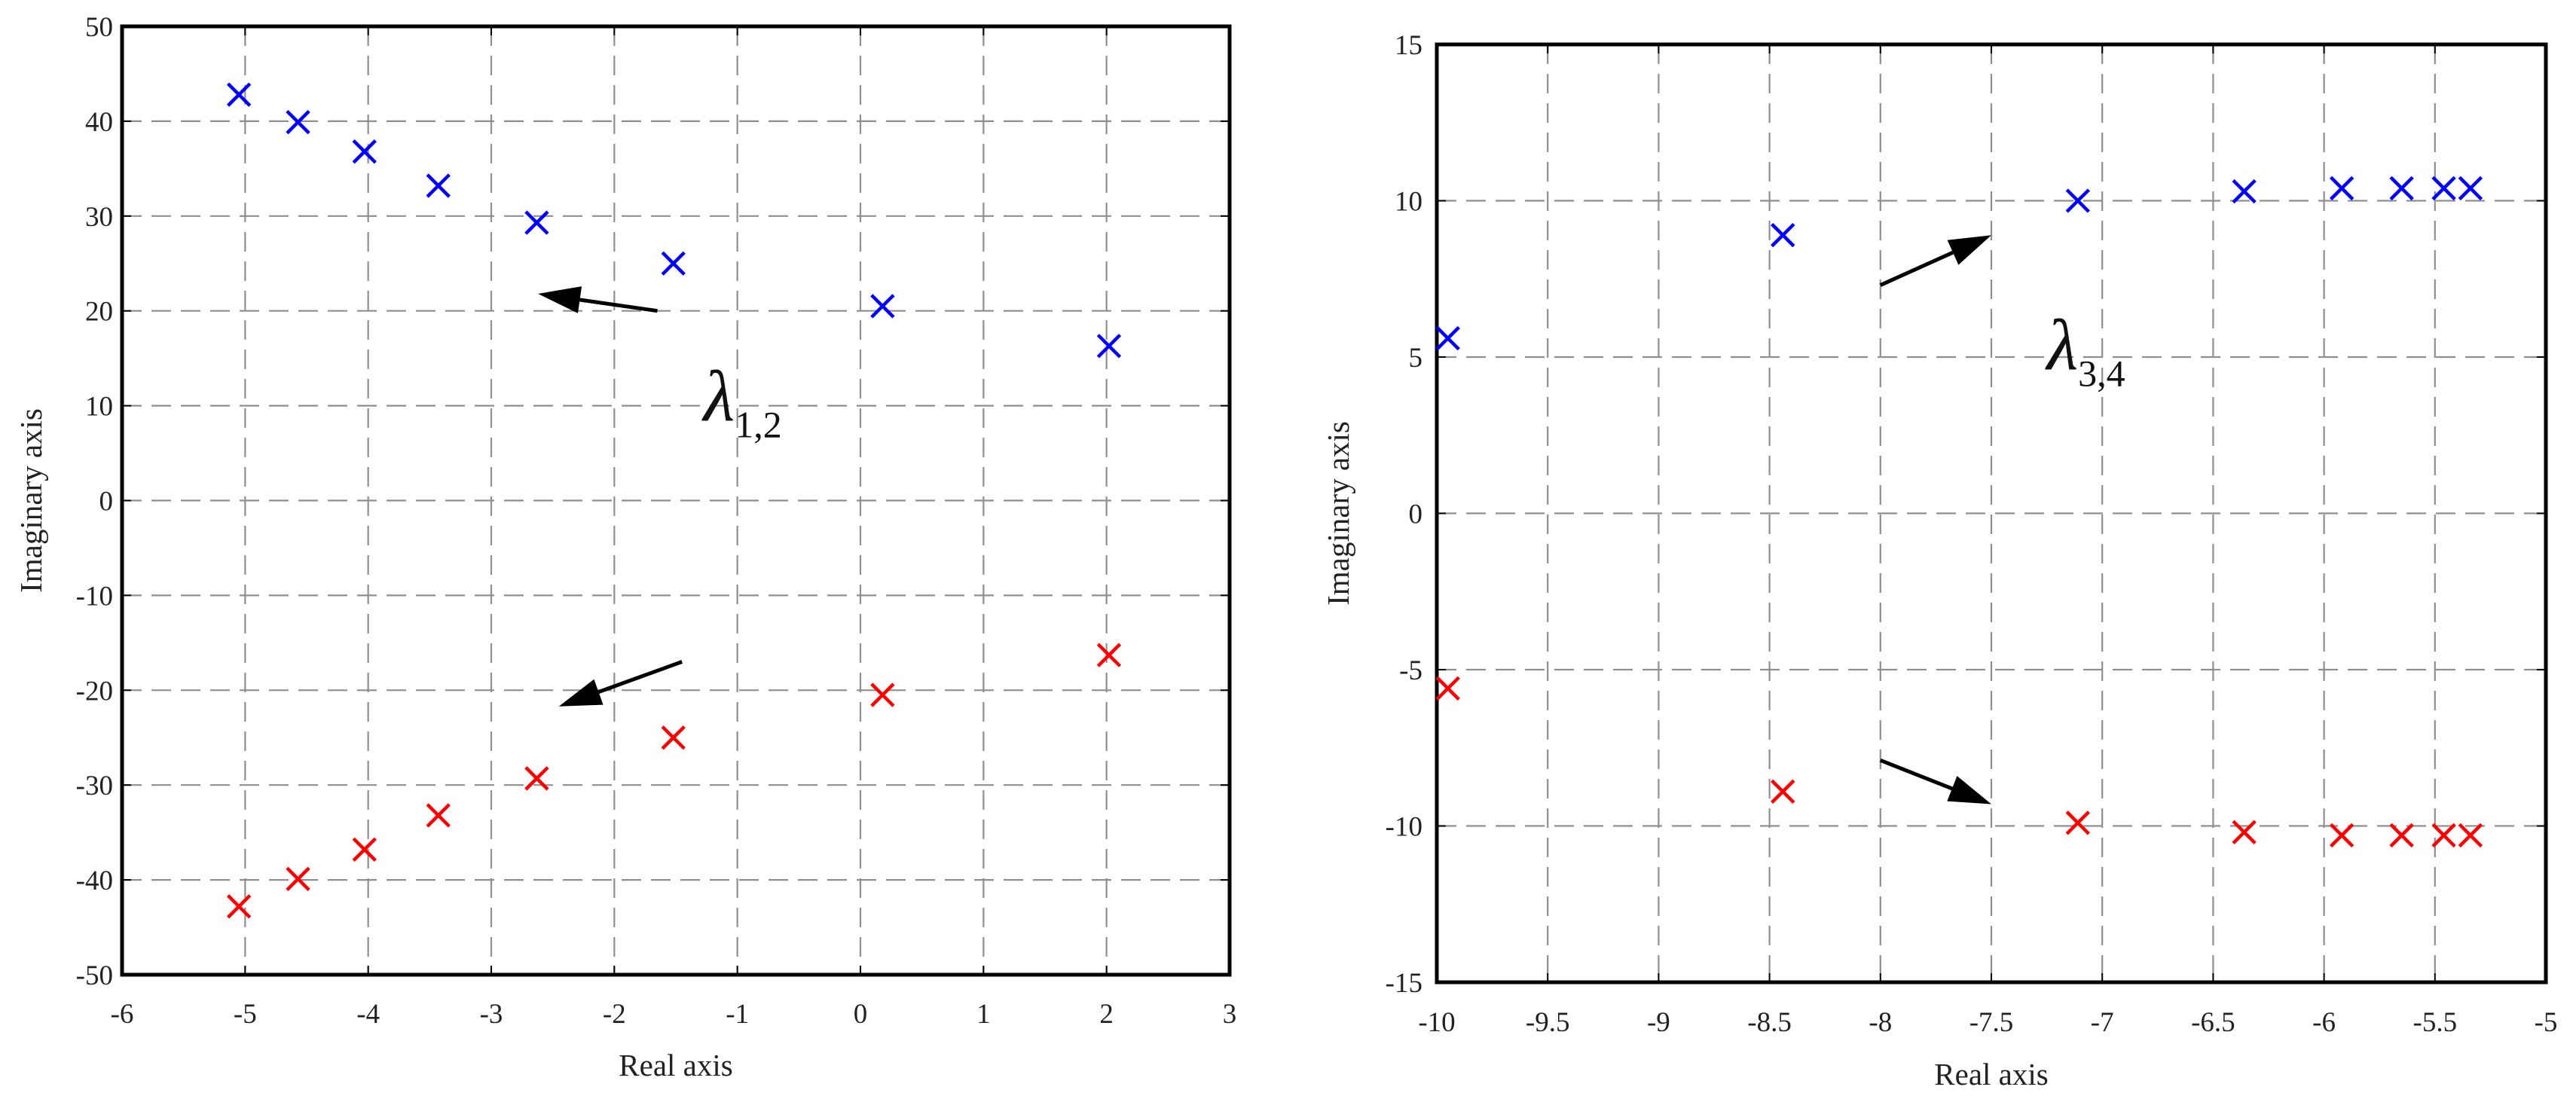 The height and width of the screenshot is (1096, 2576). I want to click on x-tick-label: -8.5, so click(1769, 1022).